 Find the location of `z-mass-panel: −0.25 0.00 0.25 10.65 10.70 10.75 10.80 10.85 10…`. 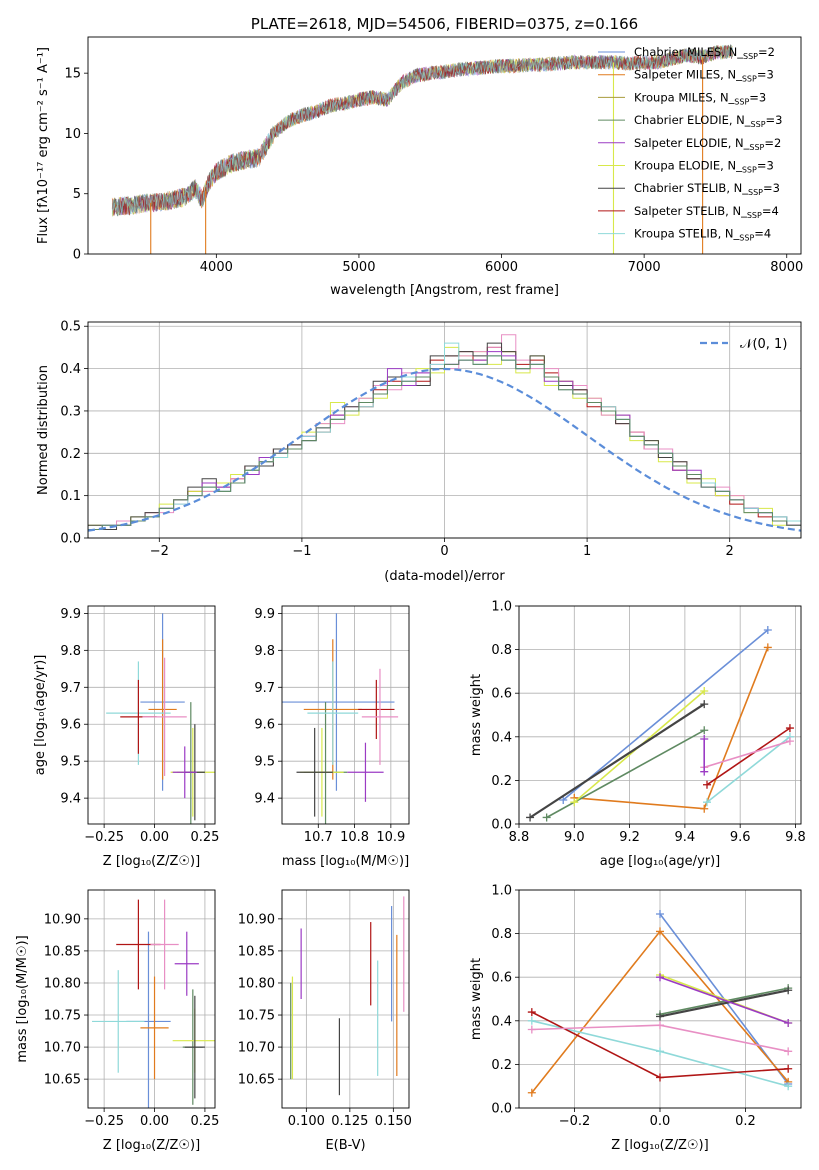

z-mass-panel: −0.25 0.00 0.25 10.65 10.70 10.75 10.80 10.85 10… is located at coordinates (117, 1021).